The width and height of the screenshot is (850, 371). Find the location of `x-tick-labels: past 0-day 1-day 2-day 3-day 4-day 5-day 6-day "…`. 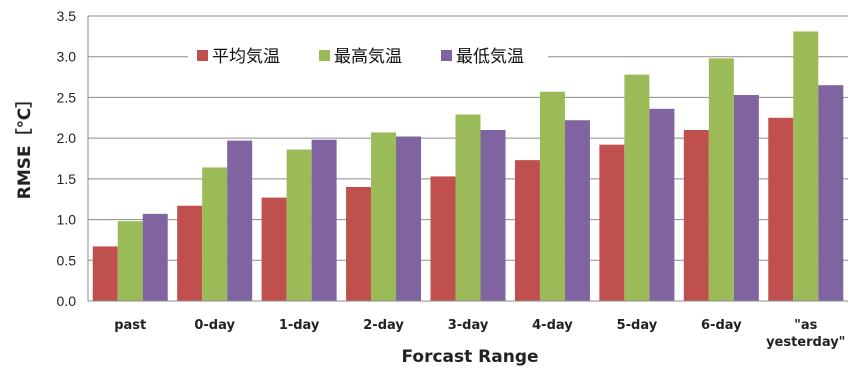

x-tick-labels: past 0-day 1-day 2-day 3-day 4-day 5-day 6-day "… is located at coordinates (479, 334).